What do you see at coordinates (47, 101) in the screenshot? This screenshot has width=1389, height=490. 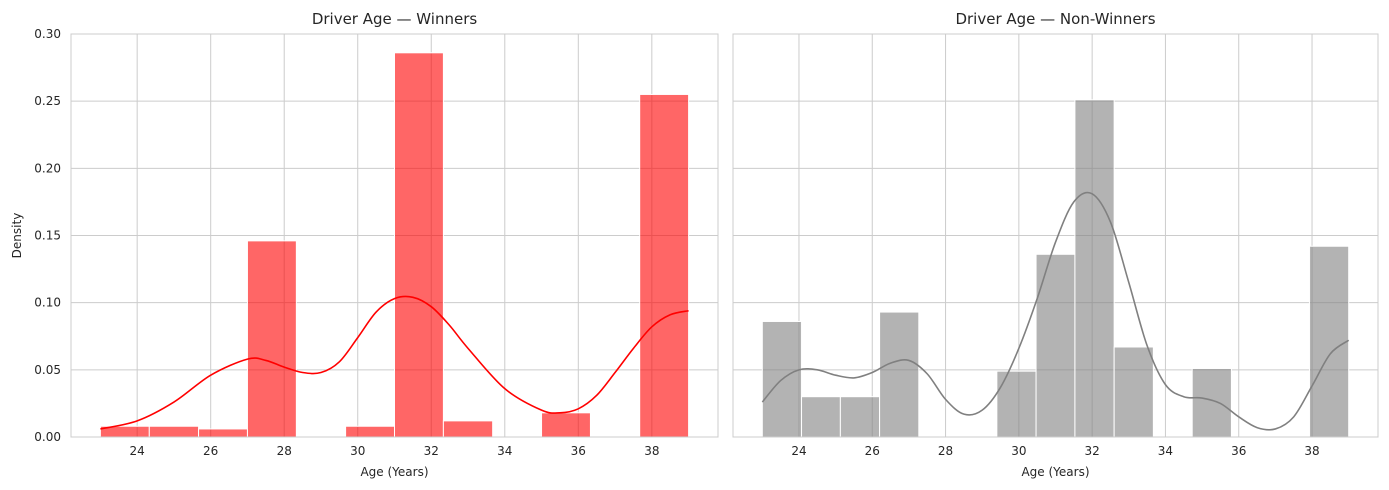 I see `y-tick-label: 0.25` at bounding box center [47, 101].